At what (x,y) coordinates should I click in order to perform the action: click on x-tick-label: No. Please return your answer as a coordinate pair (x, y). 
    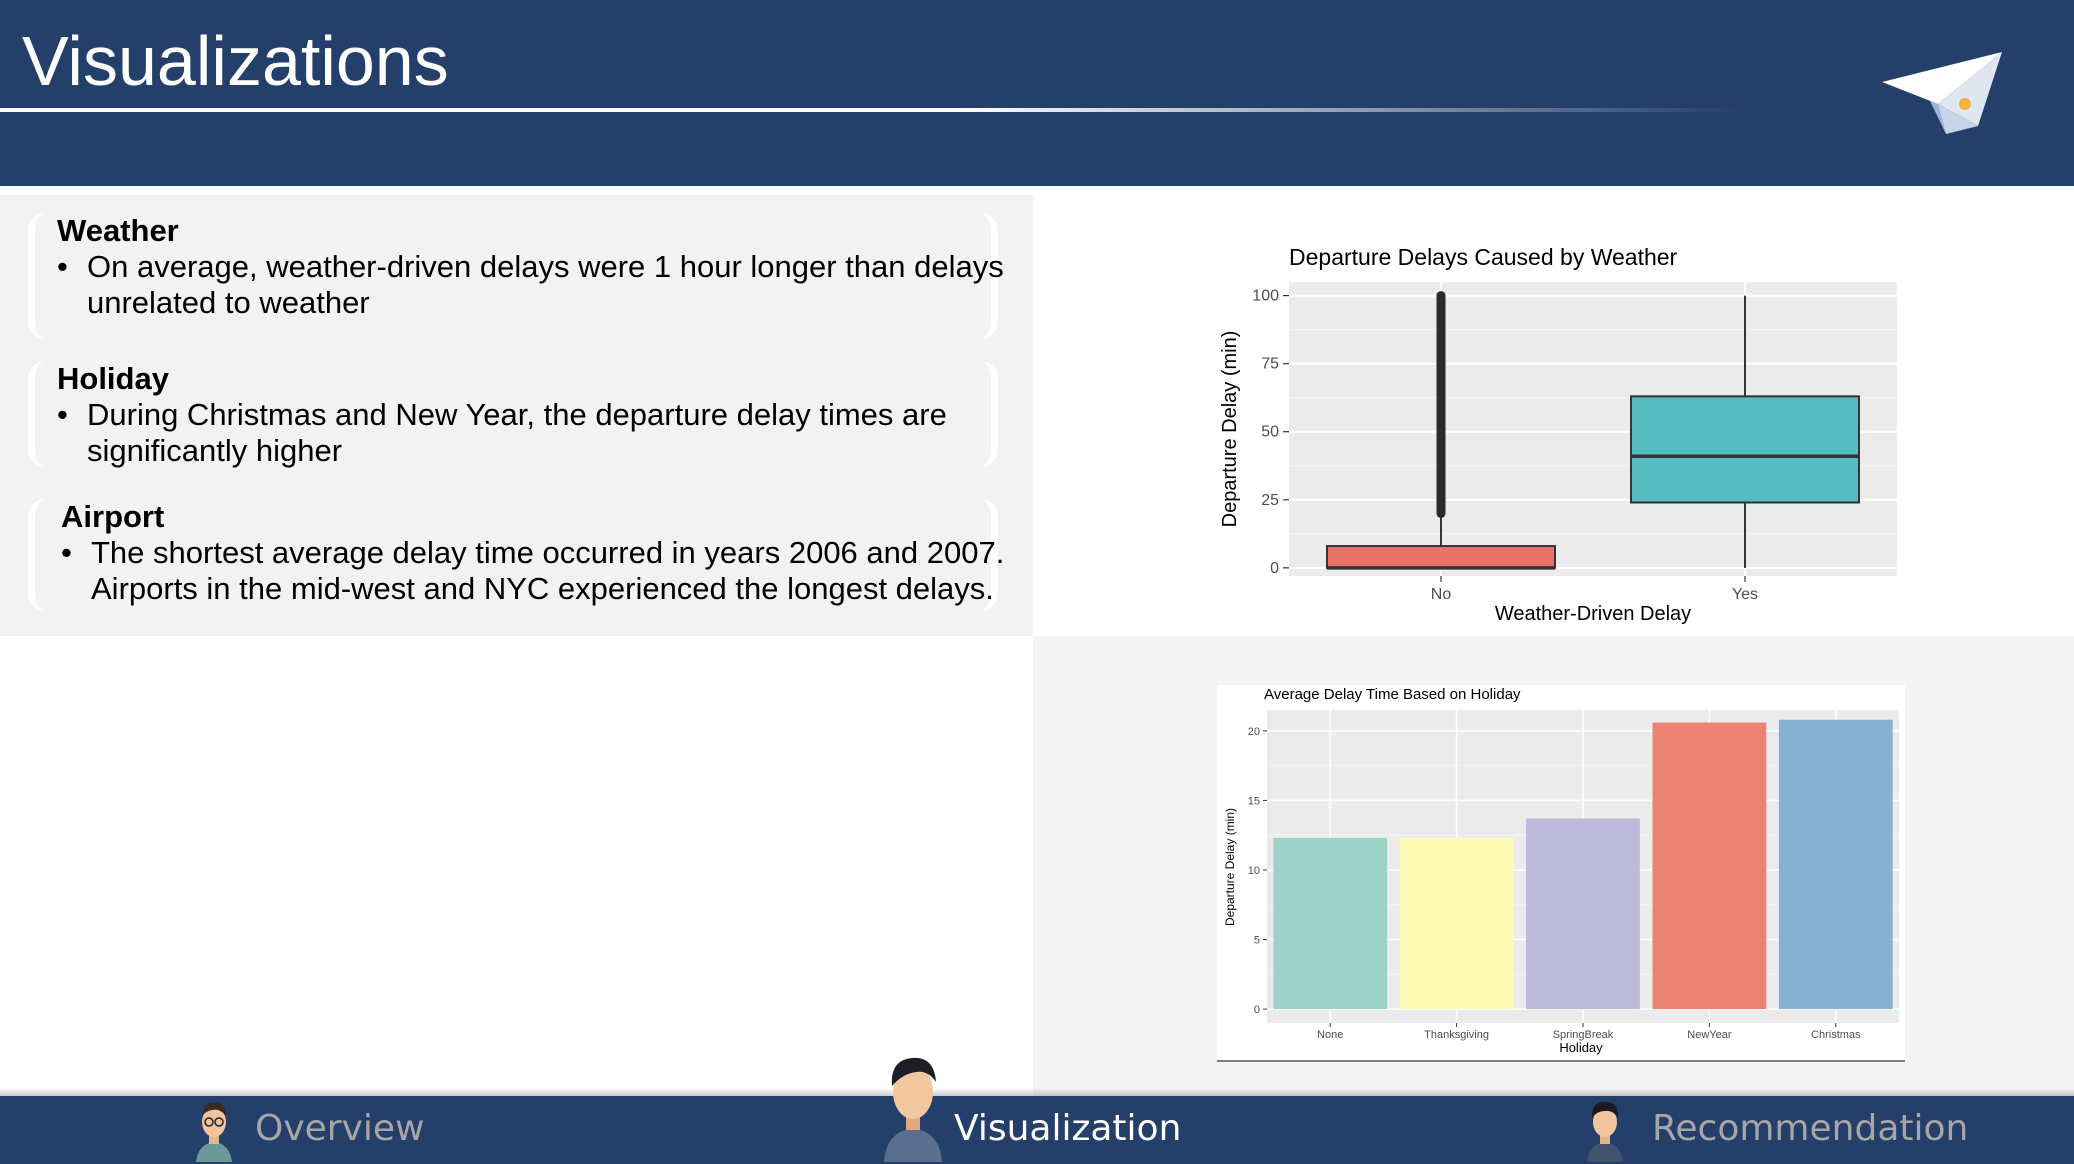
    Looking at the image, I should click on (1441, 594).